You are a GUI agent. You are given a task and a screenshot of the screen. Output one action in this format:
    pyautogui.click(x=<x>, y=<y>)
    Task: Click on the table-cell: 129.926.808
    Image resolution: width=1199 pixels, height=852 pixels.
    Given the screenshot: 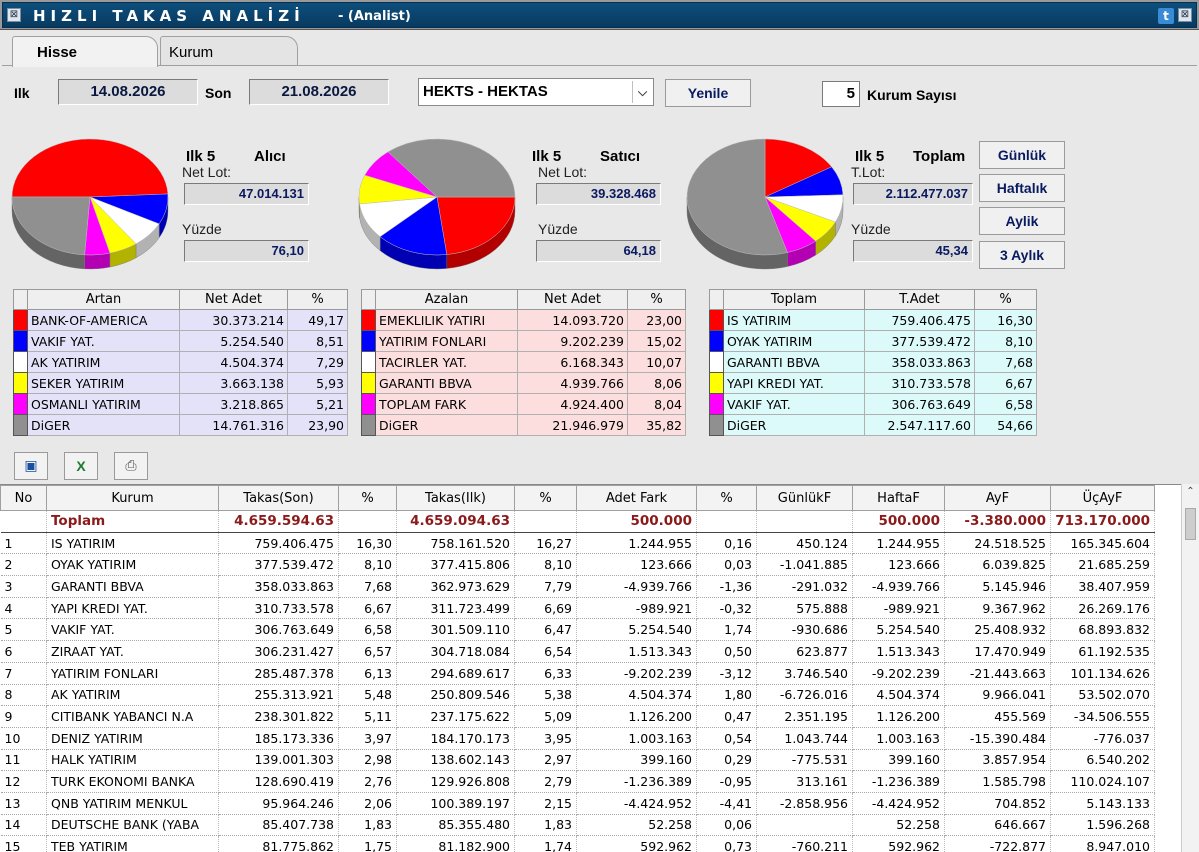 What is the action you would take?
    pyautogui.click(x=455, y=781)
    